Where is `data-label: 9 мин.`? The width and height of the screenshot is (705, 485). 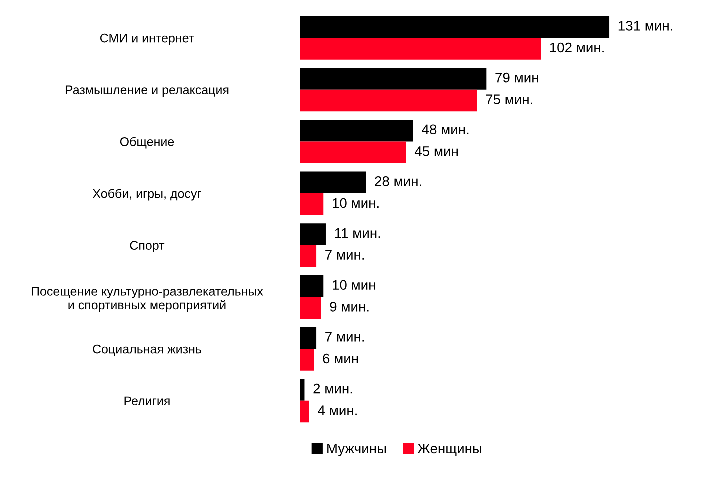
data-label: 9 мин. is located at coordinates (349, 307).